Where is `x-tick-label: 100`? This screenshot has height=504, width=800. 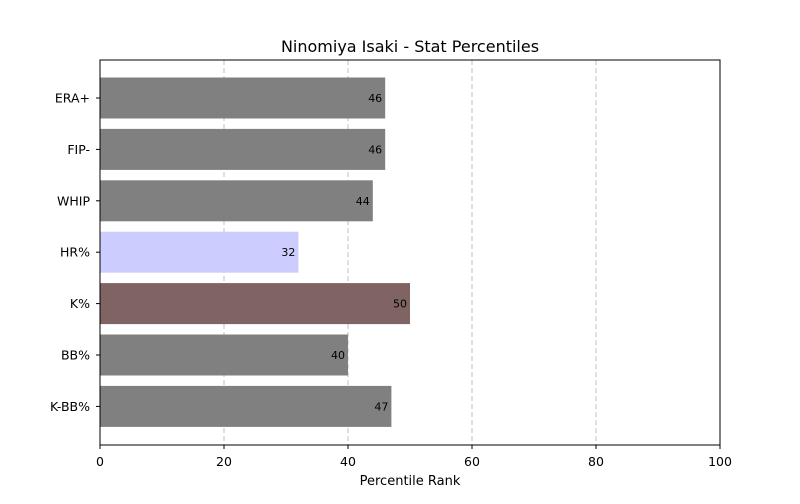
x-tick-label: 100 is located at coordinates (720, 461).